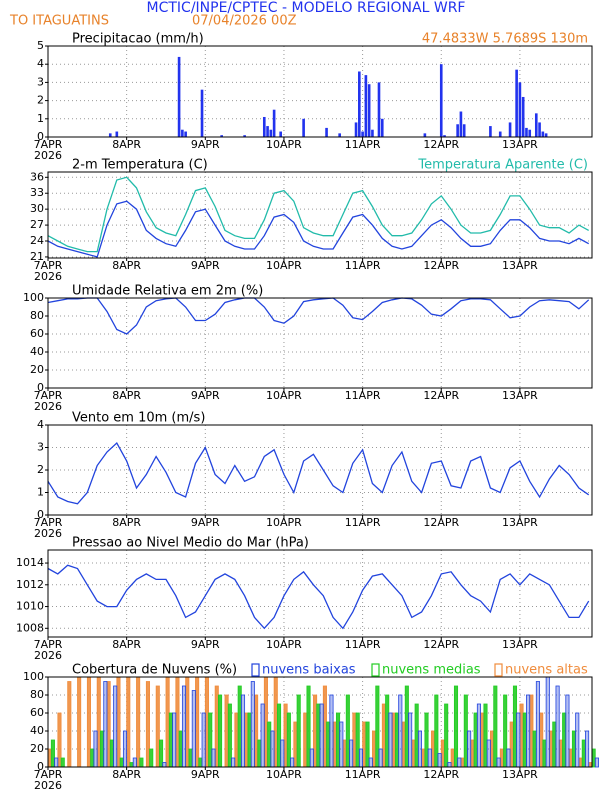 Image resolution: width=612 pixels, height=792 pixels. Describe the element at coordinates (190, 543) in the screenshot. I see `panel-title: Pressao ao Nivel Medio do Mar (hPa)` at that location.